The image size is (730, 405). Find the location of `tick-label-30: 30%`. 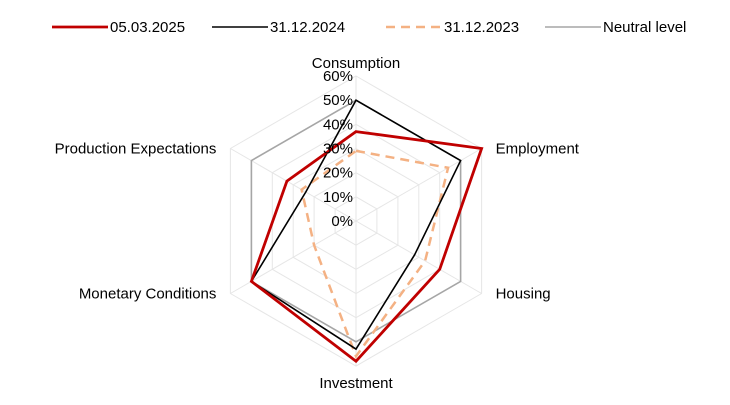

tick-label-30: 30% is located at coordinates (338, 149).